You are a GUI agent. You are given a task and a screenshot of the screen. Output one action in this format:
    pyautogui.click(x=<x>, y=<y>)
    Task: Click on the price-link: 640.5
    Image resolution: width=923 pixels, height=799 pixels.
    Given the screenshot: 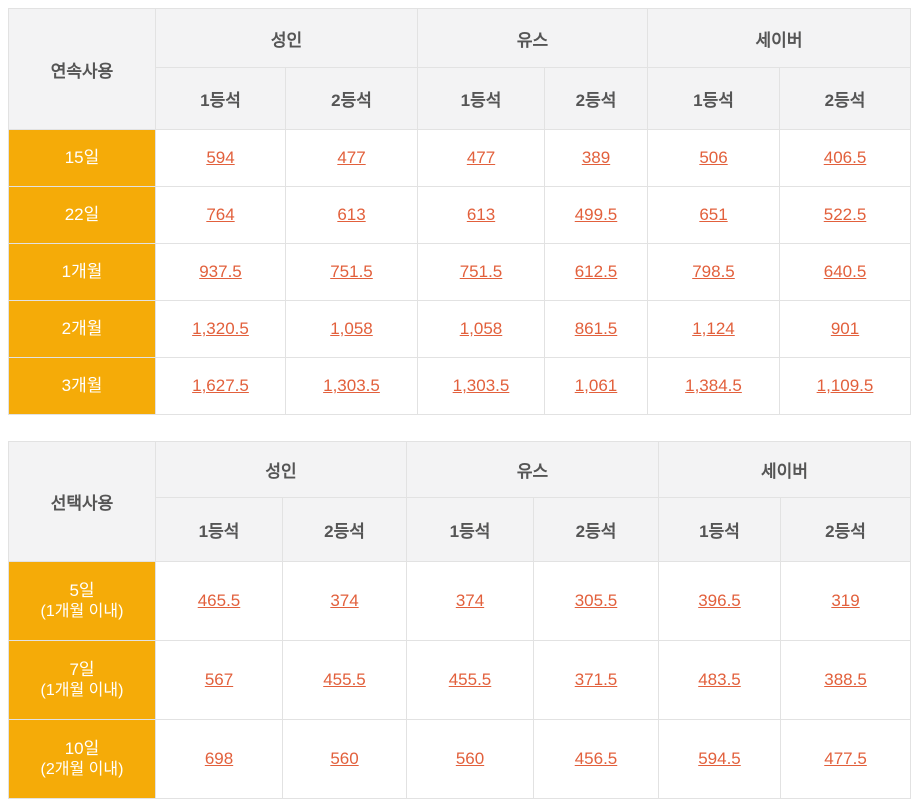 What is the action you would take?
    pyautogui.click(x=845, y=271)
    